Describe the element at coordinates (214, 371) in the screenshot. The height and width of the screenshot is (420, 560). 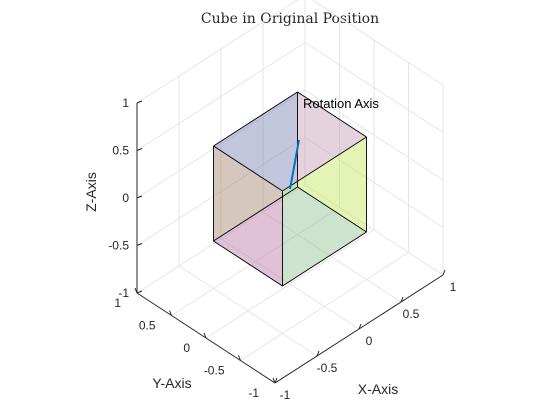
I see `y-tick-label: -0.5` at that location.